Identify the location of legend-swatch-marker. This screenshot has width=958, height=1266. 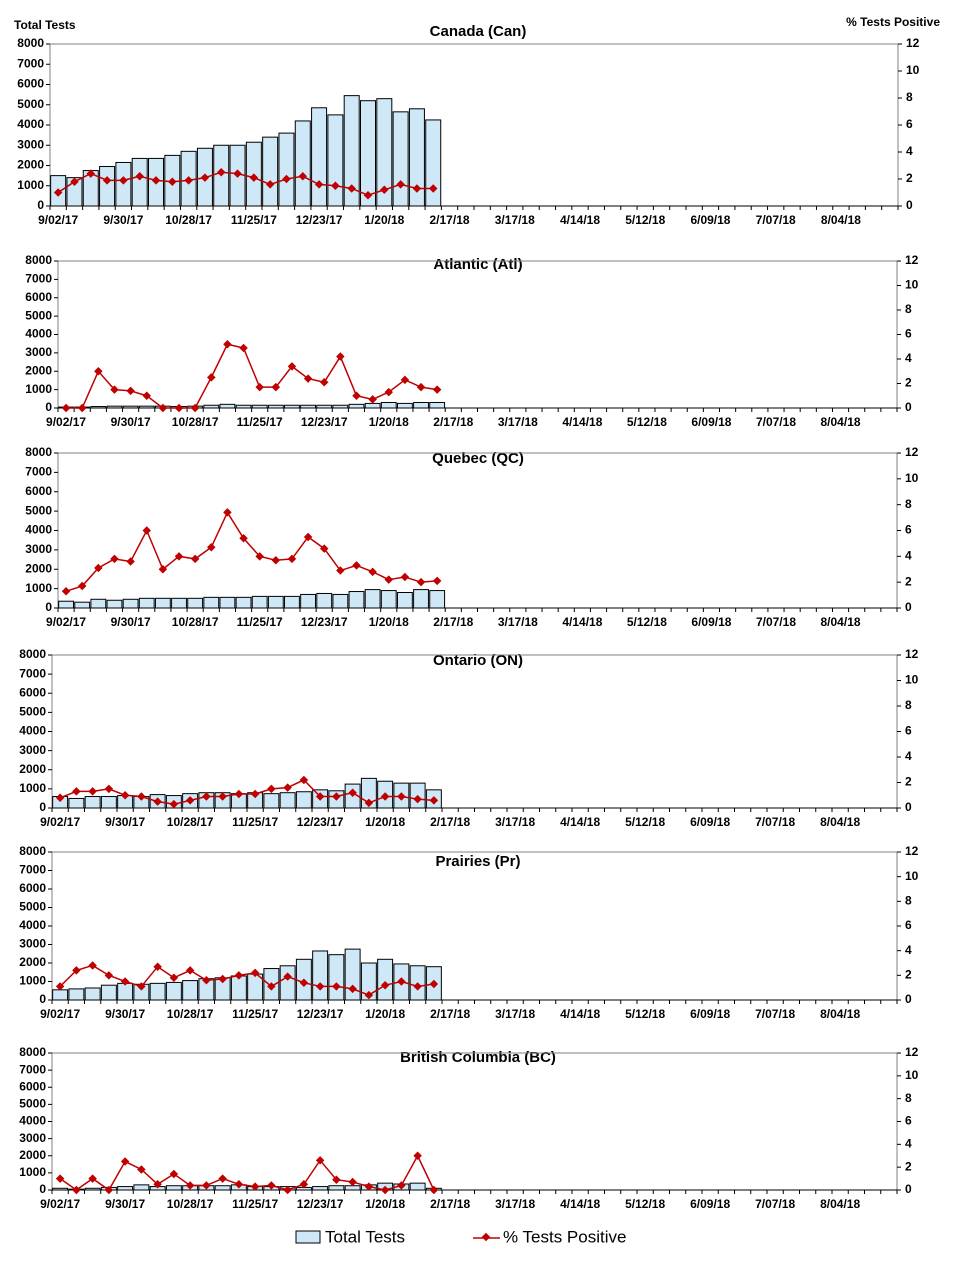
(486, 1237).